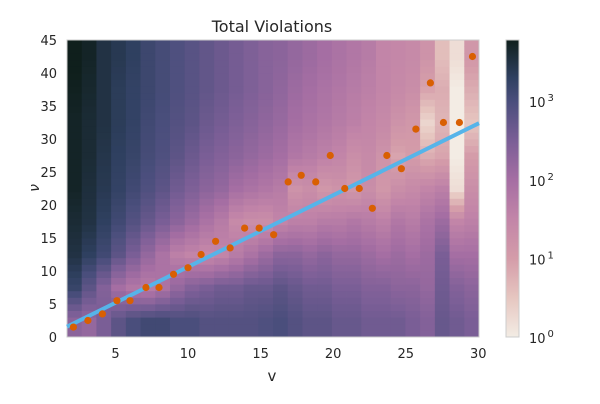  What do you see at coordinates (541, 338) in the screenshot?
I see `colorbar-tick-label: 10 0` at bounding box center [541, 338].